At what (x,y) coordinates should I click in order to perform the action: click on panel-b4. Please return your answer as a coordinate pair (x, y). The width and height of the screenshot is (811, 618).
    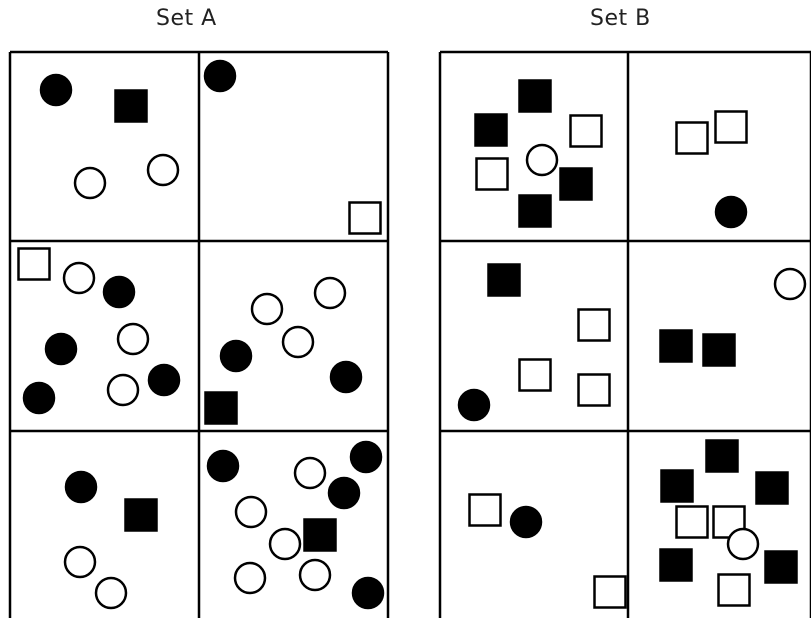
    Looking at the image, I should click on (733, 317).